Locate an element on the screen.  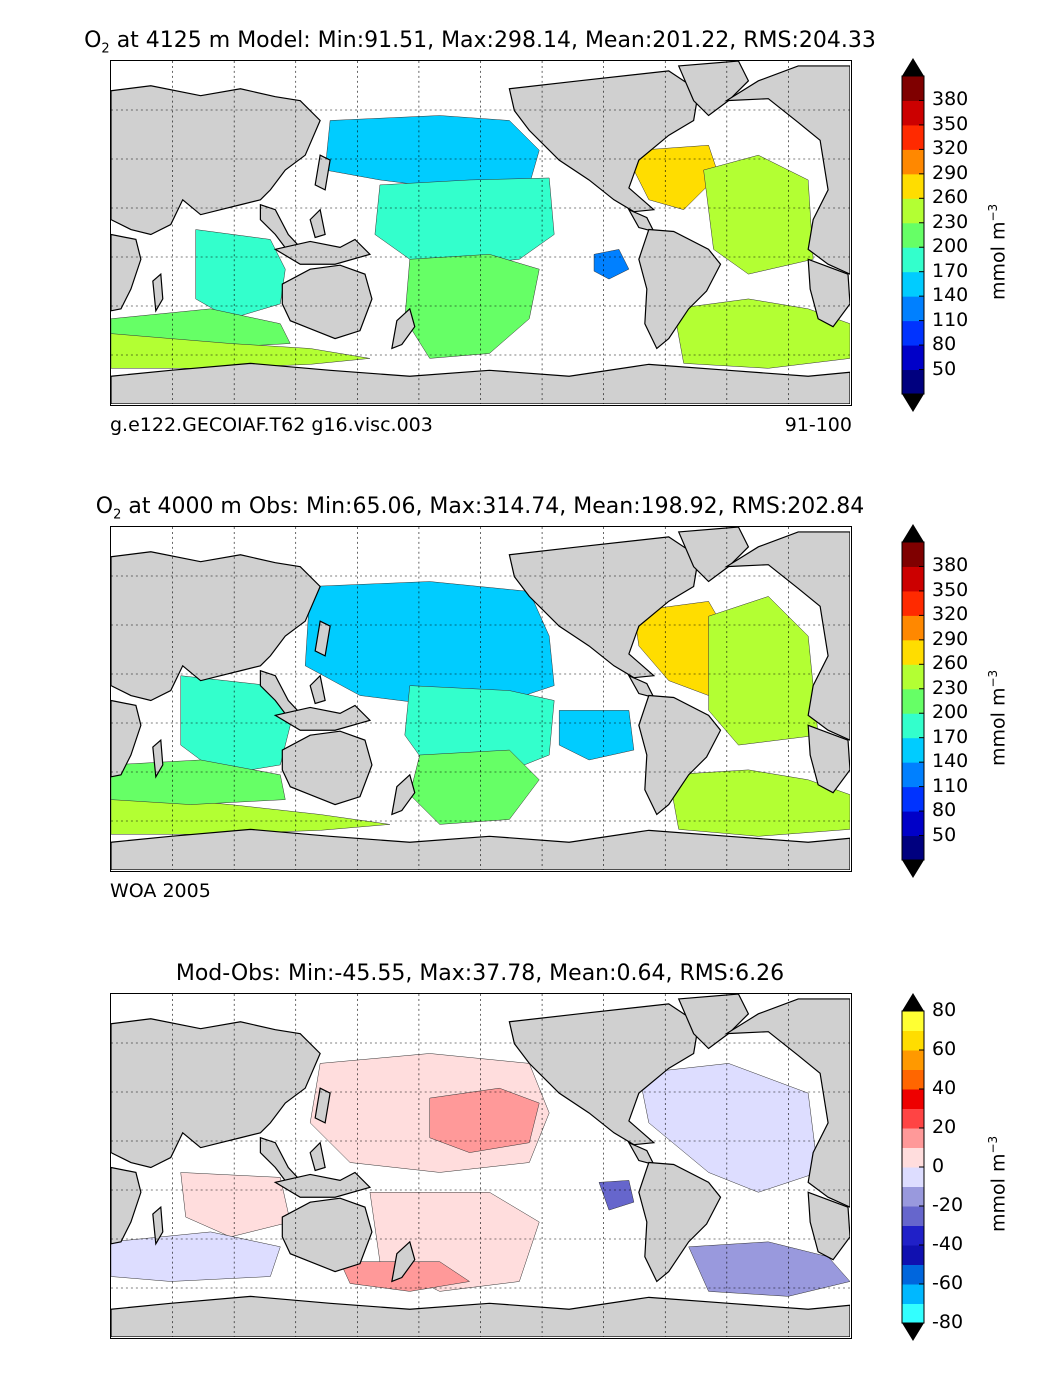
south-pacific-field is located at coordinates (474, 787).